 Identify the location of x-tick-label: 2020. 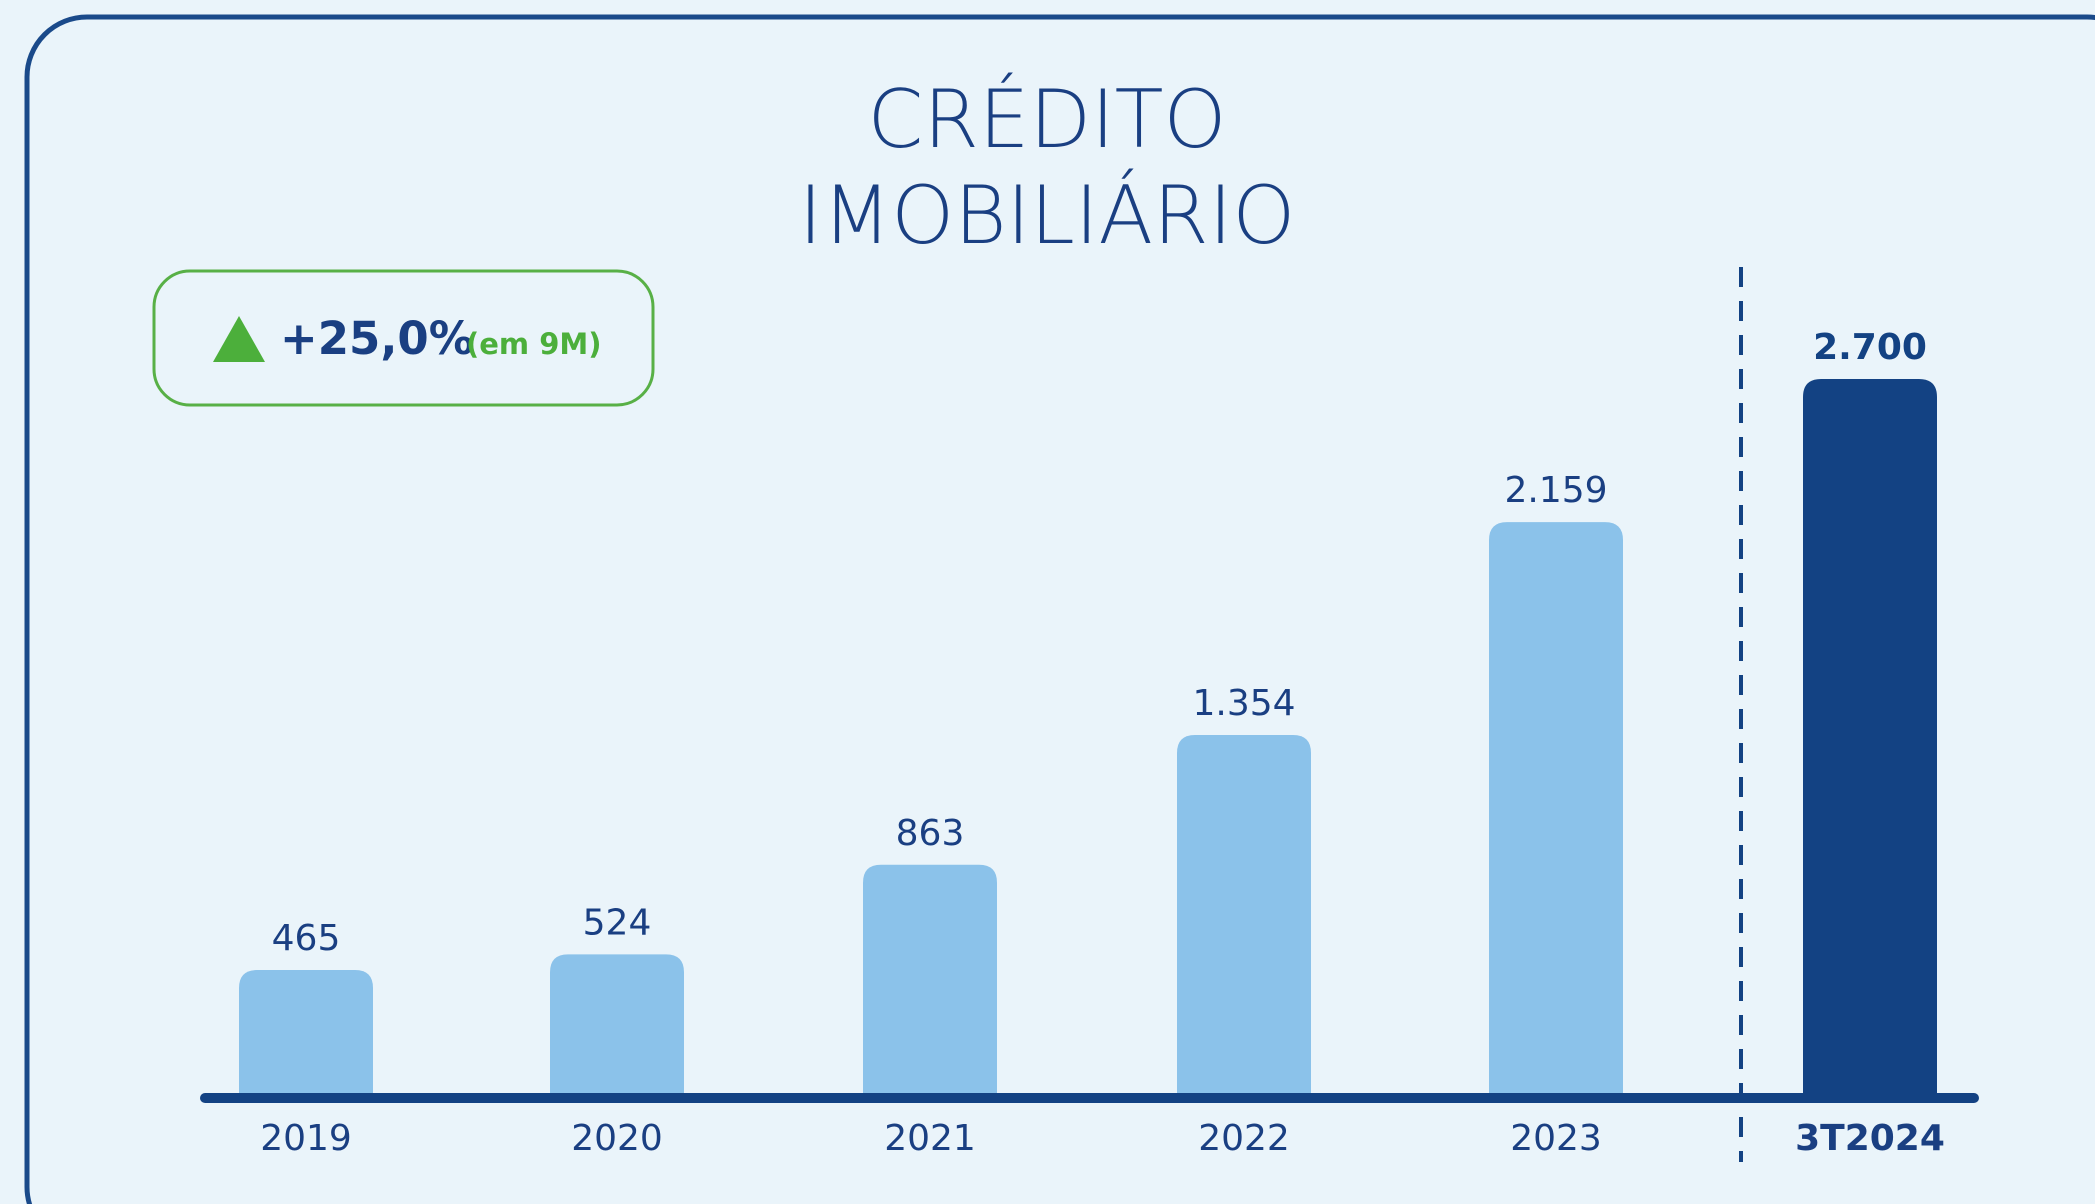
(617, 1138).